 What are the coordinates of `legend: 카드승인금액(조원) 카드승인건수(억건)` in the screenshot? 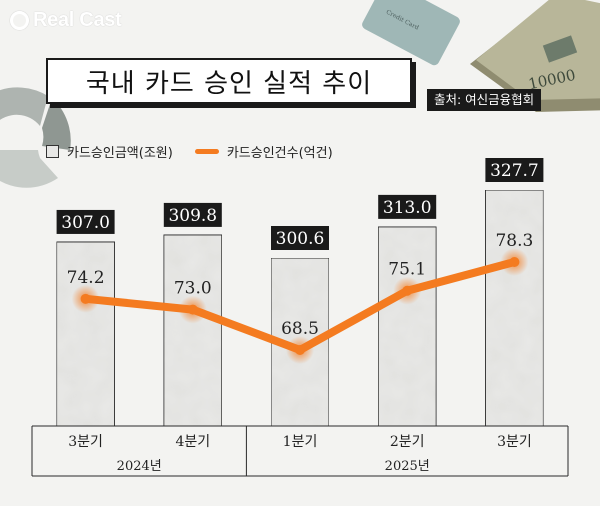 It's located at (189, 151).